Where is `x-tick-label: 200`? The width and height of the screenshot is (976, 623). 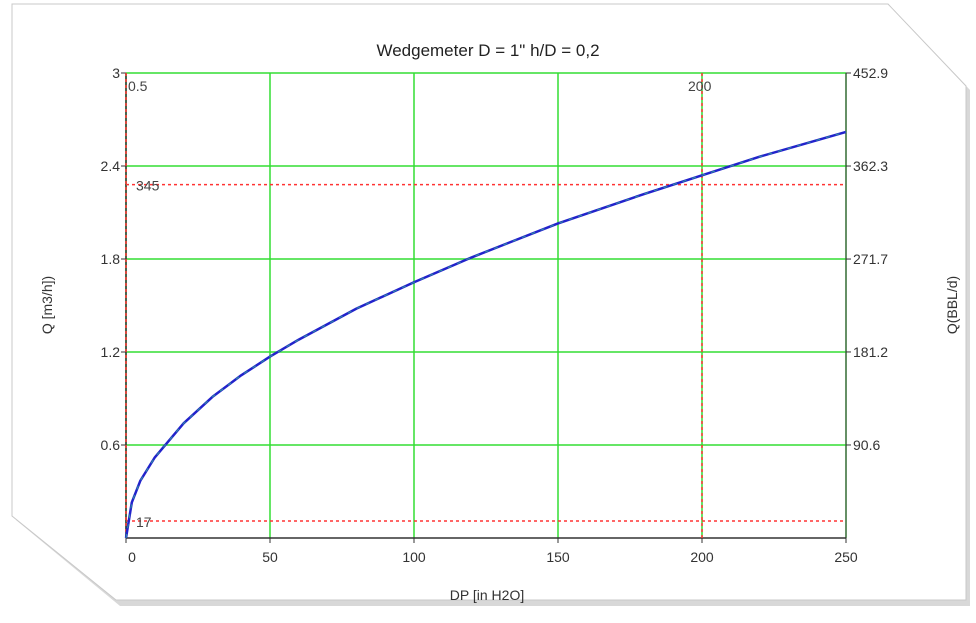 x-tick-label: 200 is located at coordinates (702, 557).